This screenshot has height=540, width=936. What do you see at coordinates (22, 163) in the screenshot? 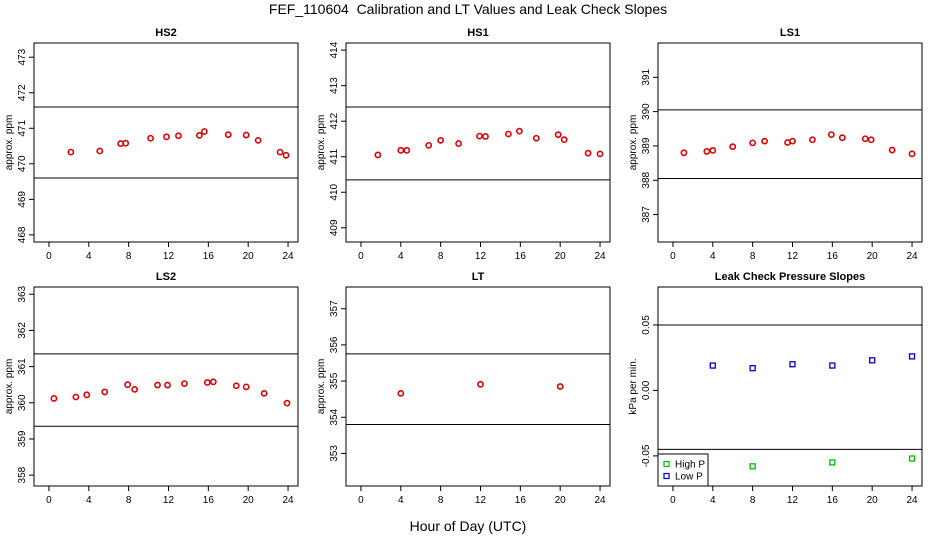
I see `y-tick-label: 470` at bounding box center [22, 163].